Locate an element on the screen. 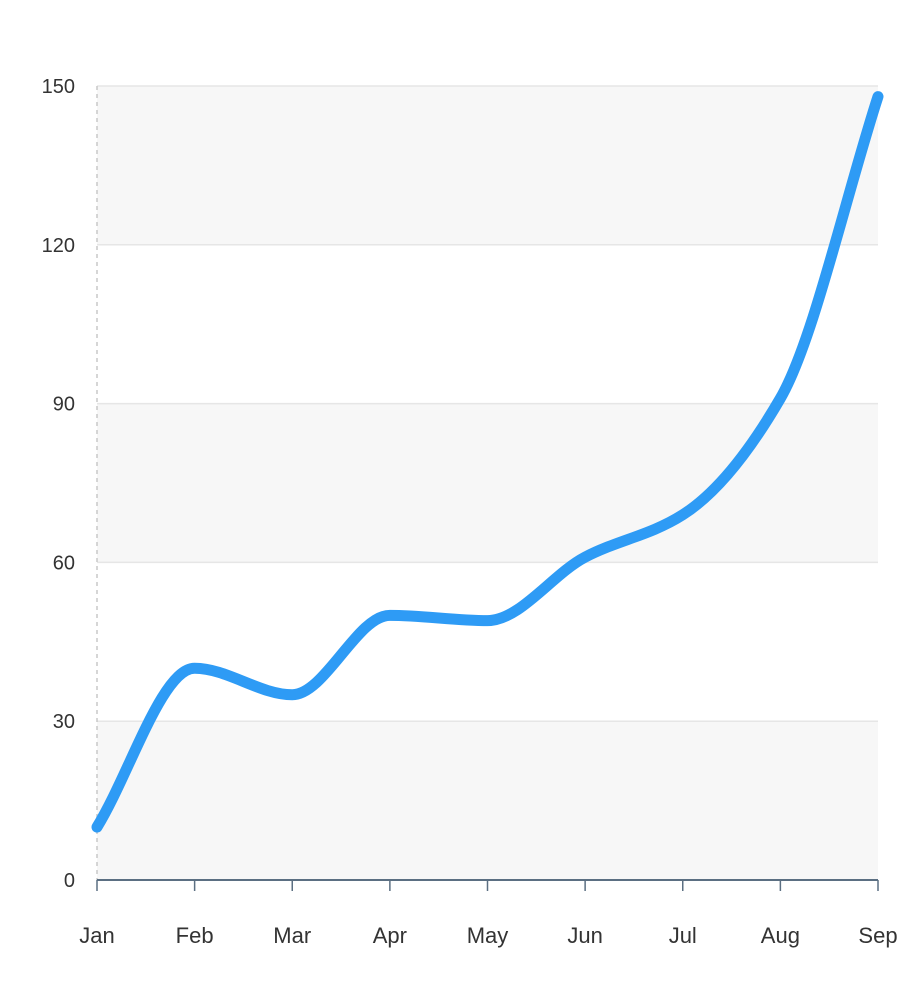  x-axis-labels: Jan Feb Mar Apr May Jun Jul Aug Sep is located at coordinates (488, 935).